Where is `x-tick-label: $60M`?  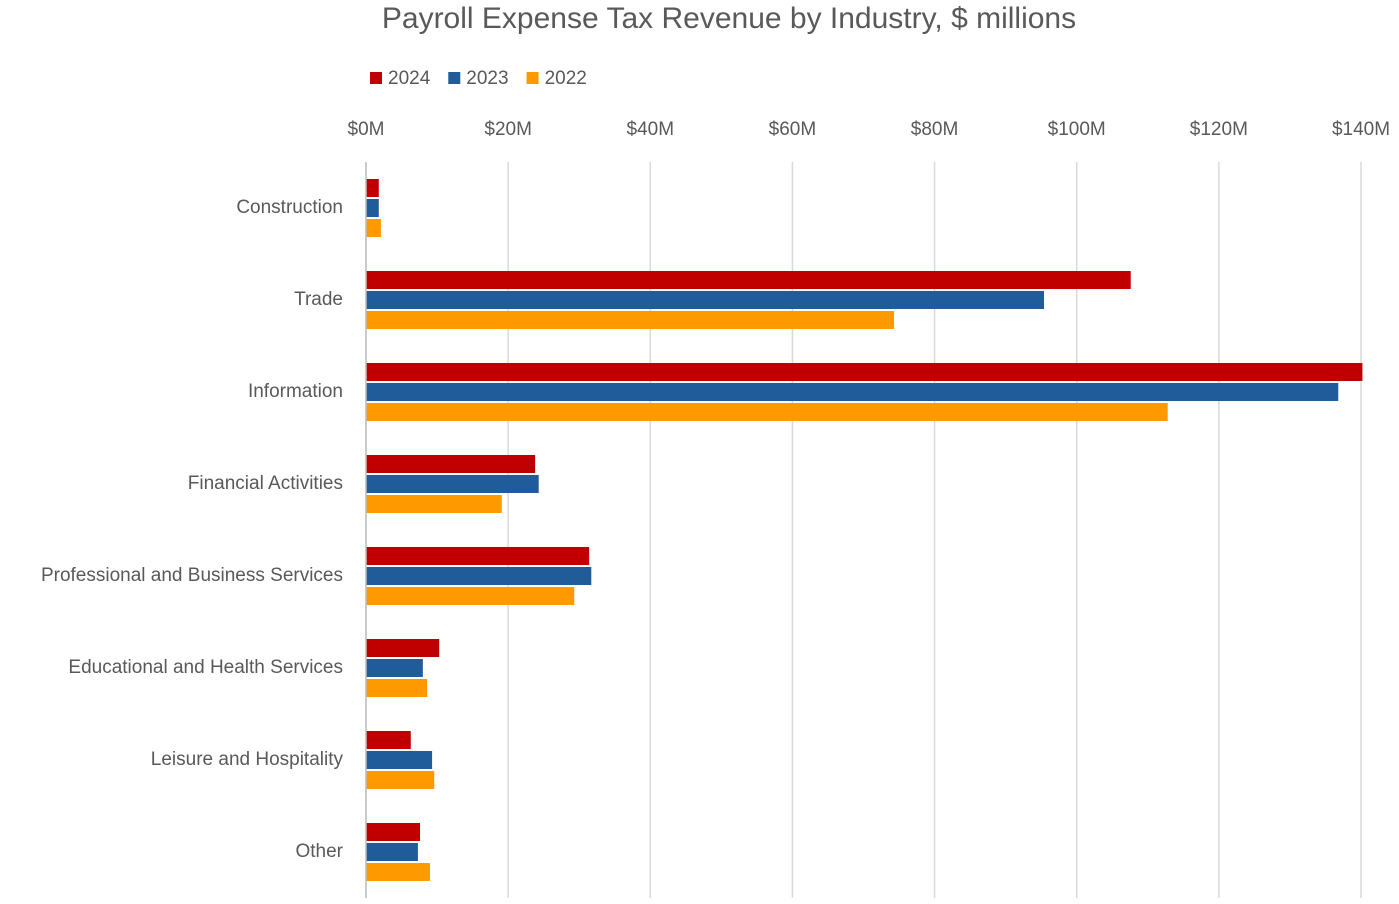
x-tick-label: $60M is located at coordinates (793, 129).